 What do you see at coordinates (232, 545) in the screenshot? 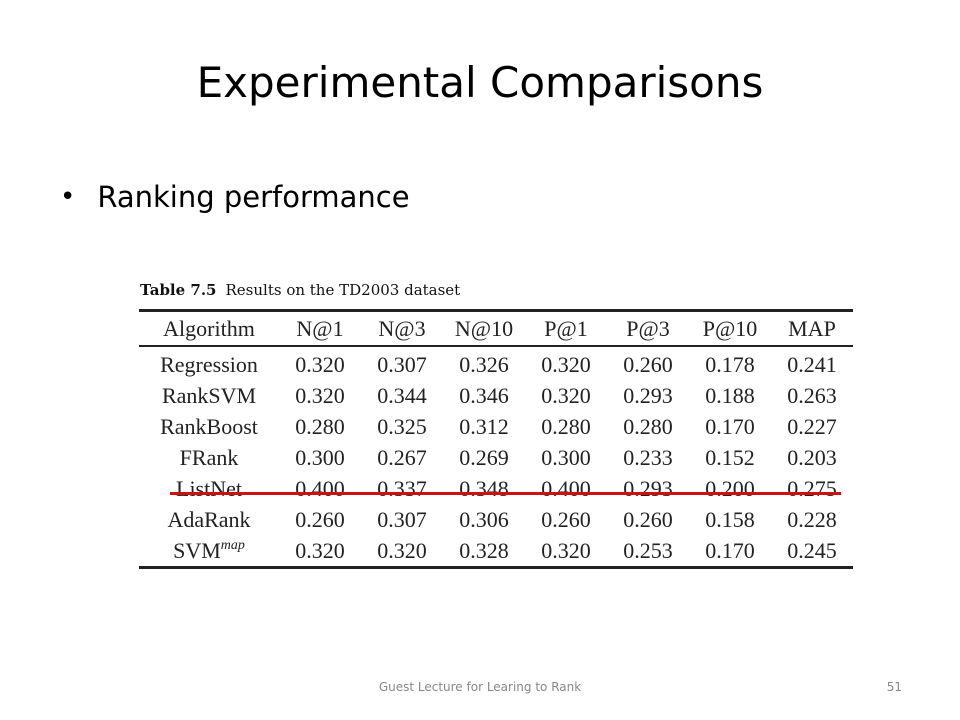
I see `algorithm-superscript: map` at bounding box center [232, 545].